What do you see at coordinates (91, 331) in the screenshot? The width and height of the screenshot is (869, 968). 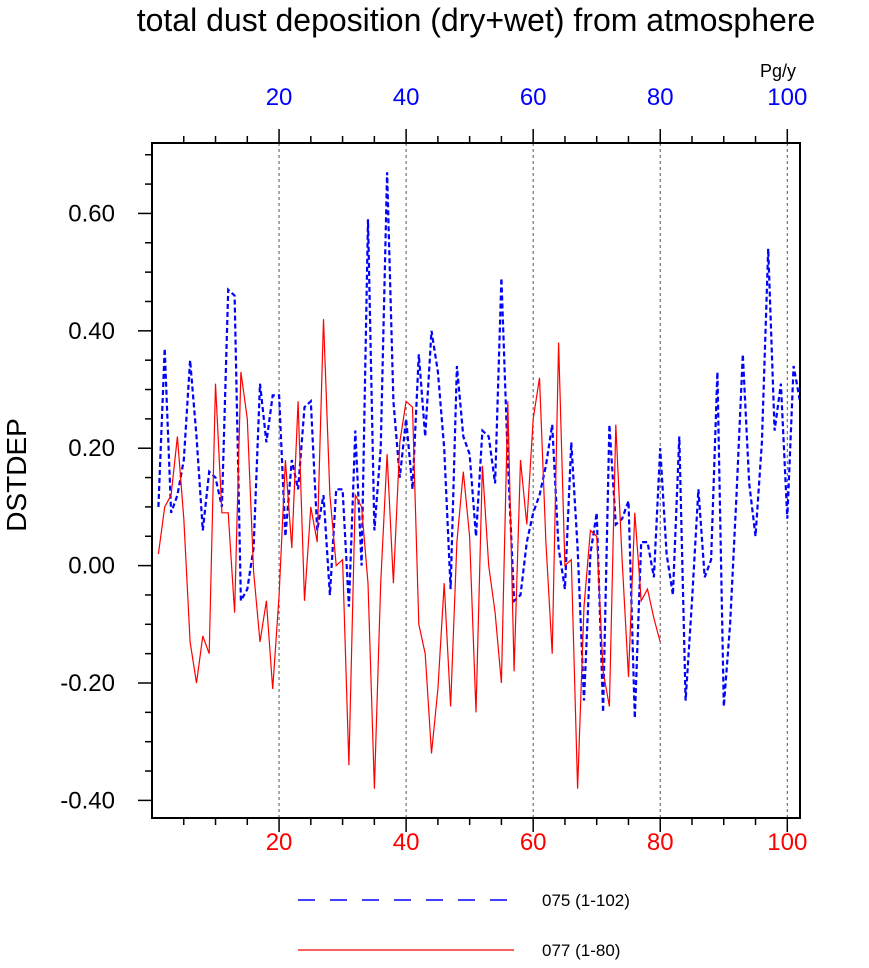 I see `y-tick-label: 0.40` at bounding box center [91, 331].